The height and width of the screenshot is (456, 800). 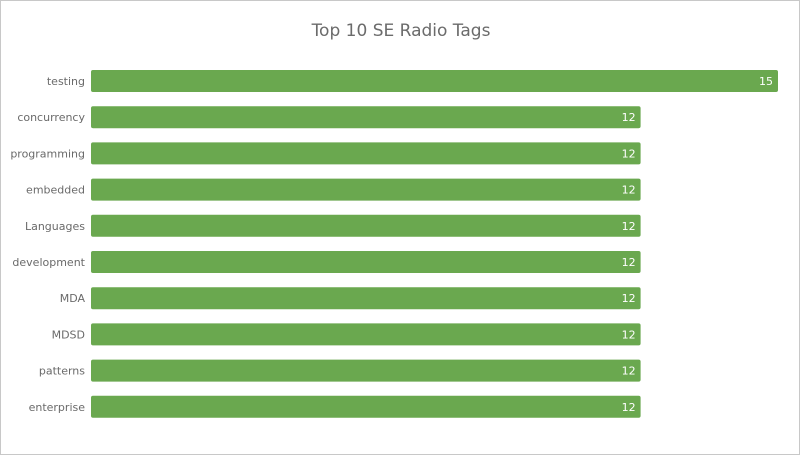 I want to click on bar-group-languages: Languages 12, so click(x=333, y=225).